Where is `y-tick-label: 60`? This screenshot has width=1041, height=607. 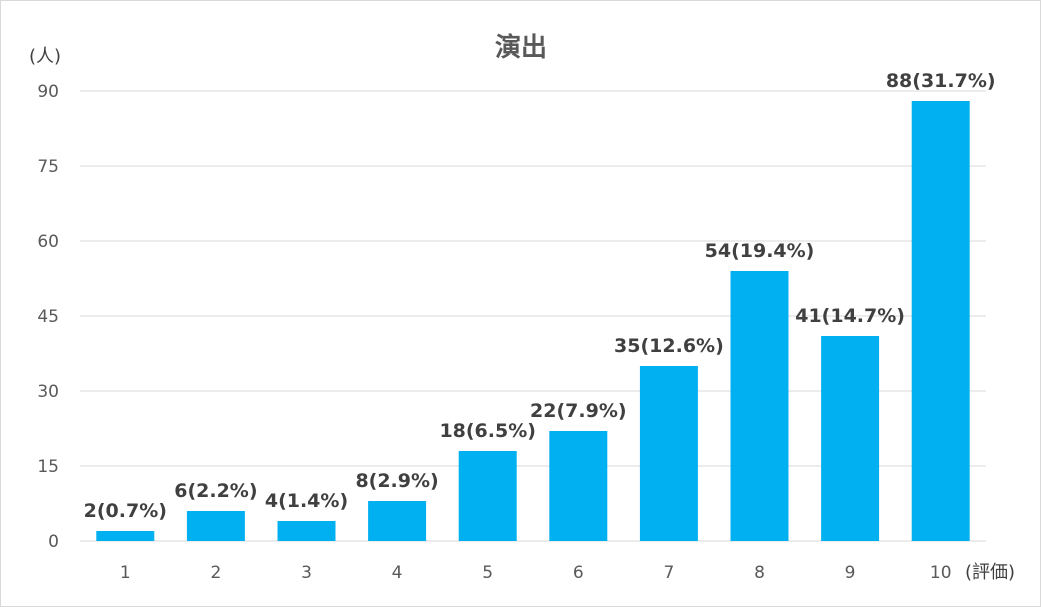
y-tick-label: 60 is located at coordinates (48, 242).